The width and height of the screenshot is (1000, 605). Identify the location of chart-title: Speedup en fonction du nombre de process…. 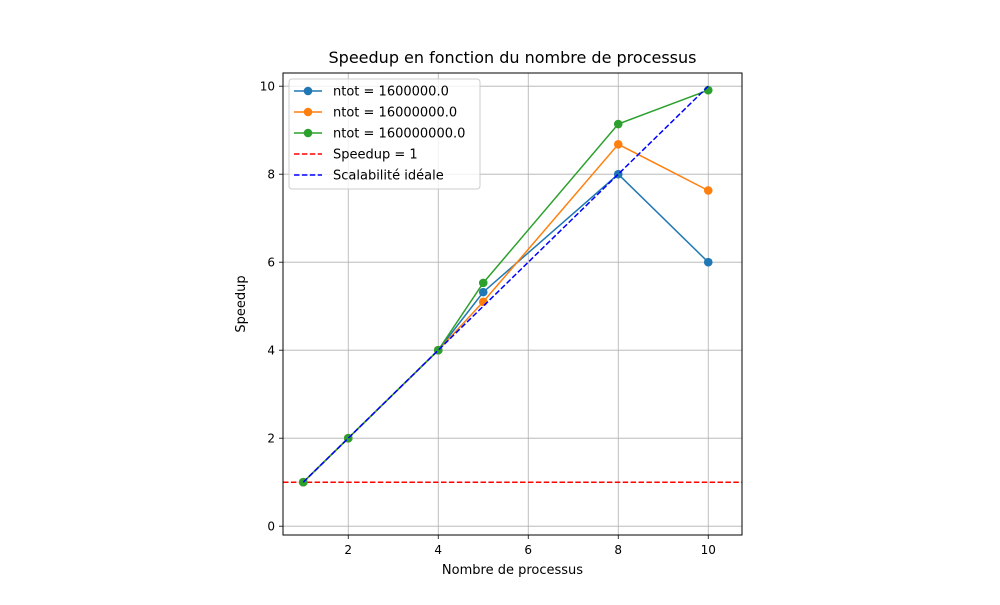
(513, 57).